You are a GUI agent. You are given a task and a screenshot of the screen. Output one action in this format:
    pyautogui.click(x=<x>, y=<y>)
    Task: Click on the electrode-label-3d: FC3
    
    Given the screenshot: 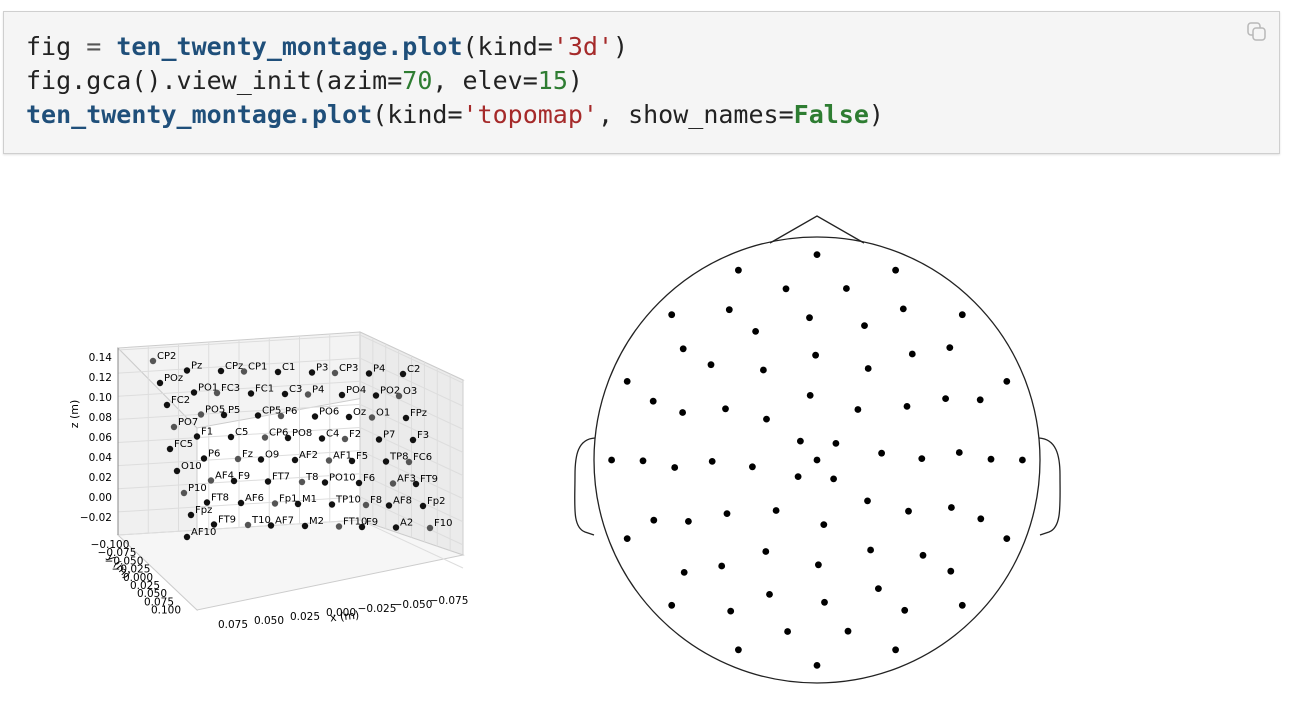 What is the action you would take?
    pyautogui.click(x=230, y=388)
    